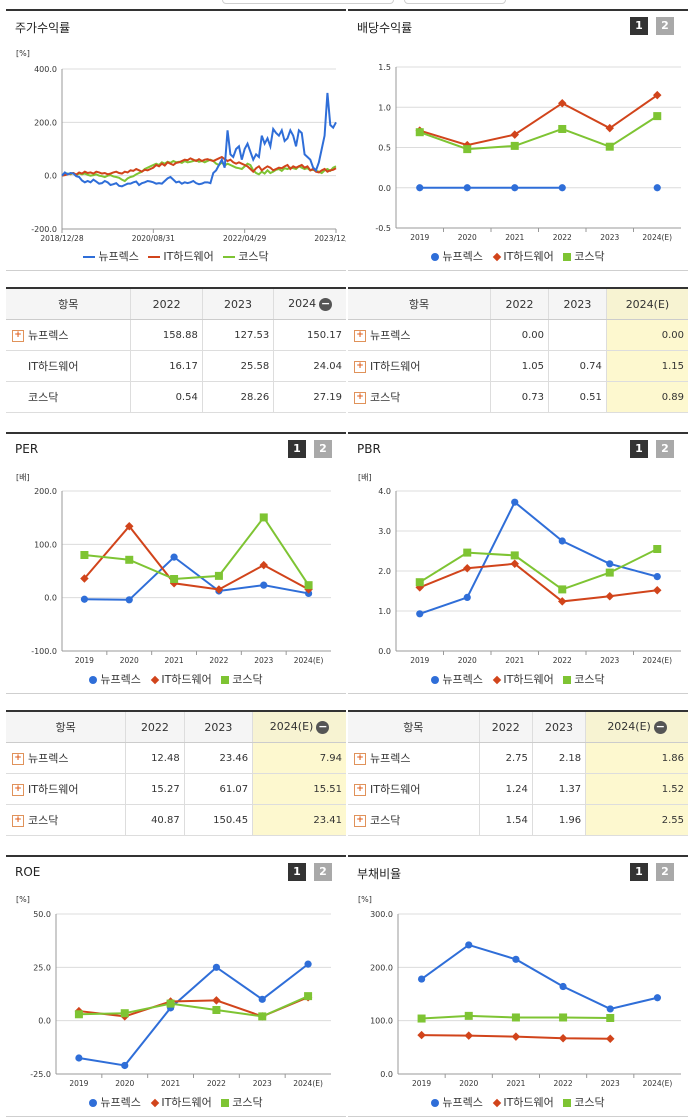  I want to click on table-row: + 코스닥 40.87 150.45 23.41, so click(176, 820).